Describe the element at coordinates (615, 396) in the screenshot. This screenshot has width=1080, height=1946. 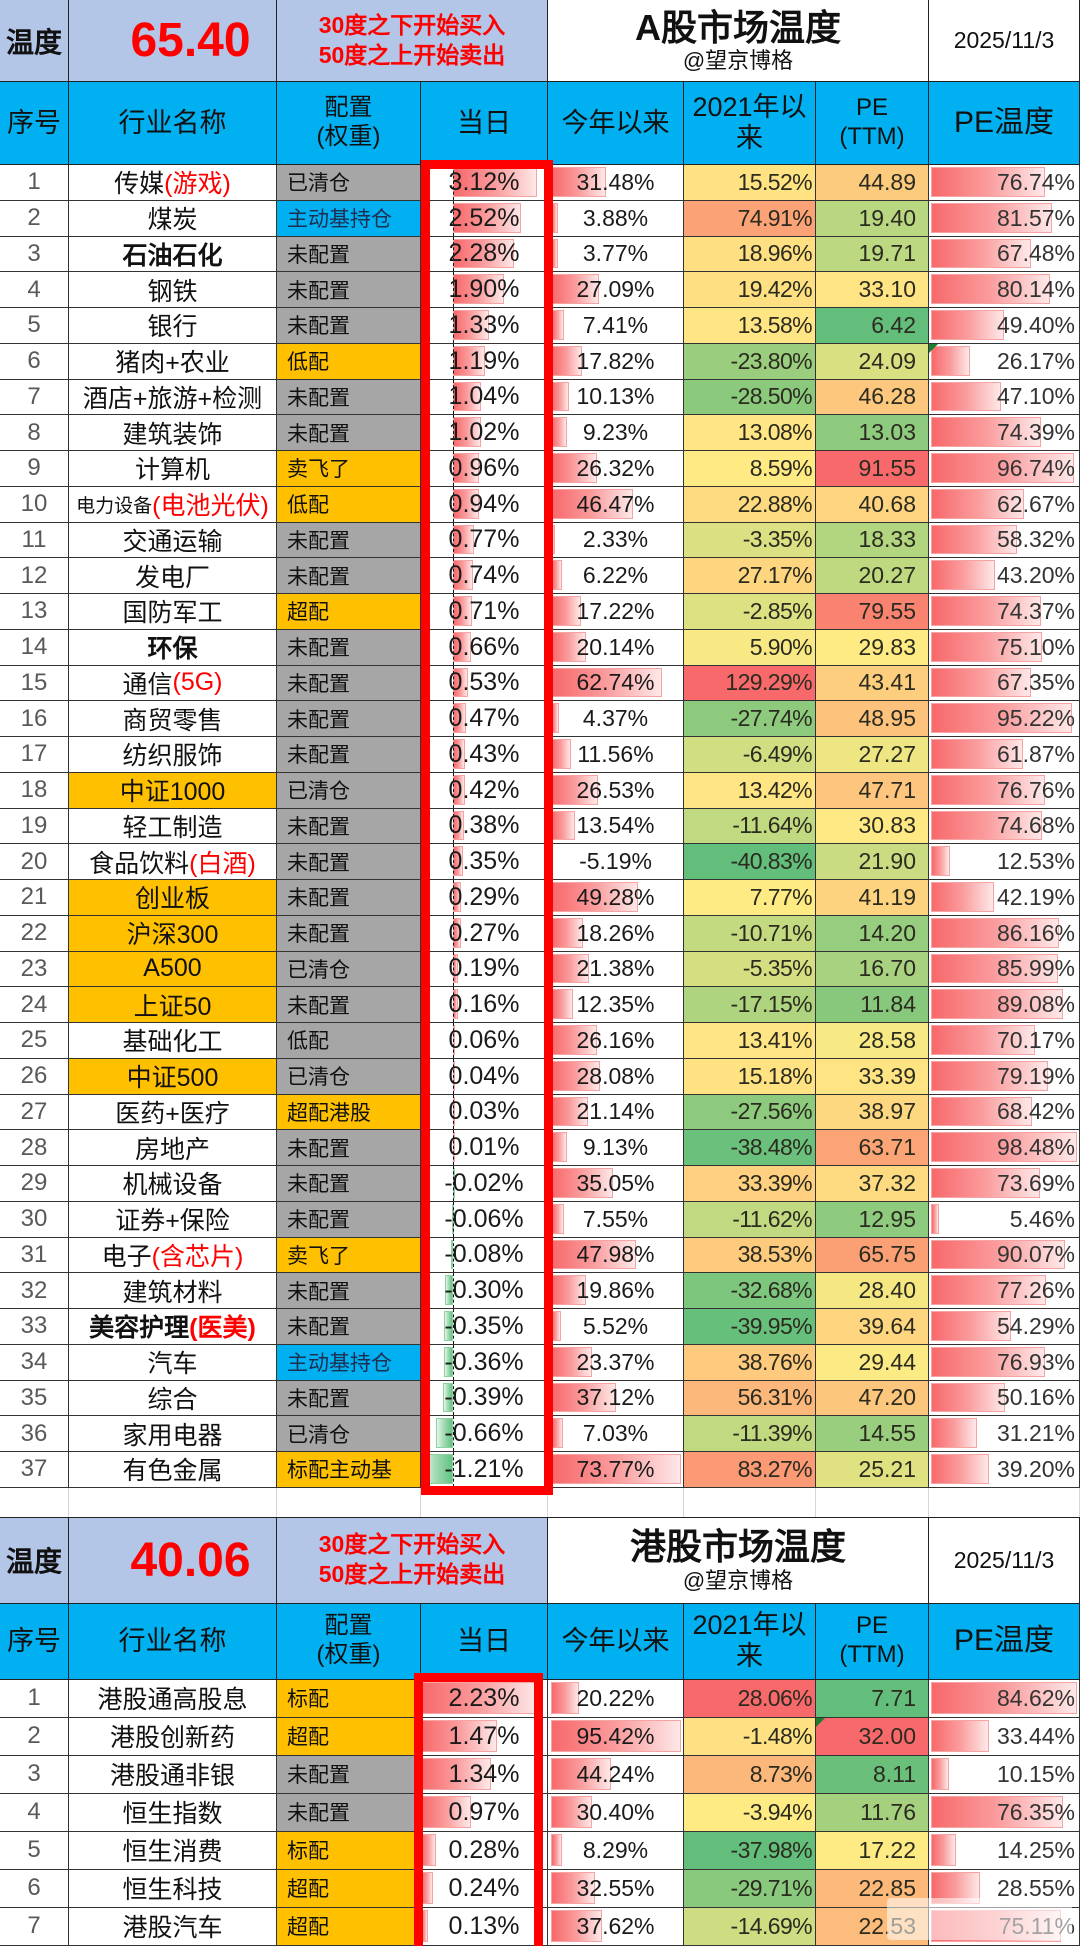
I see `ytd-change-value: 10.13%` at that location.